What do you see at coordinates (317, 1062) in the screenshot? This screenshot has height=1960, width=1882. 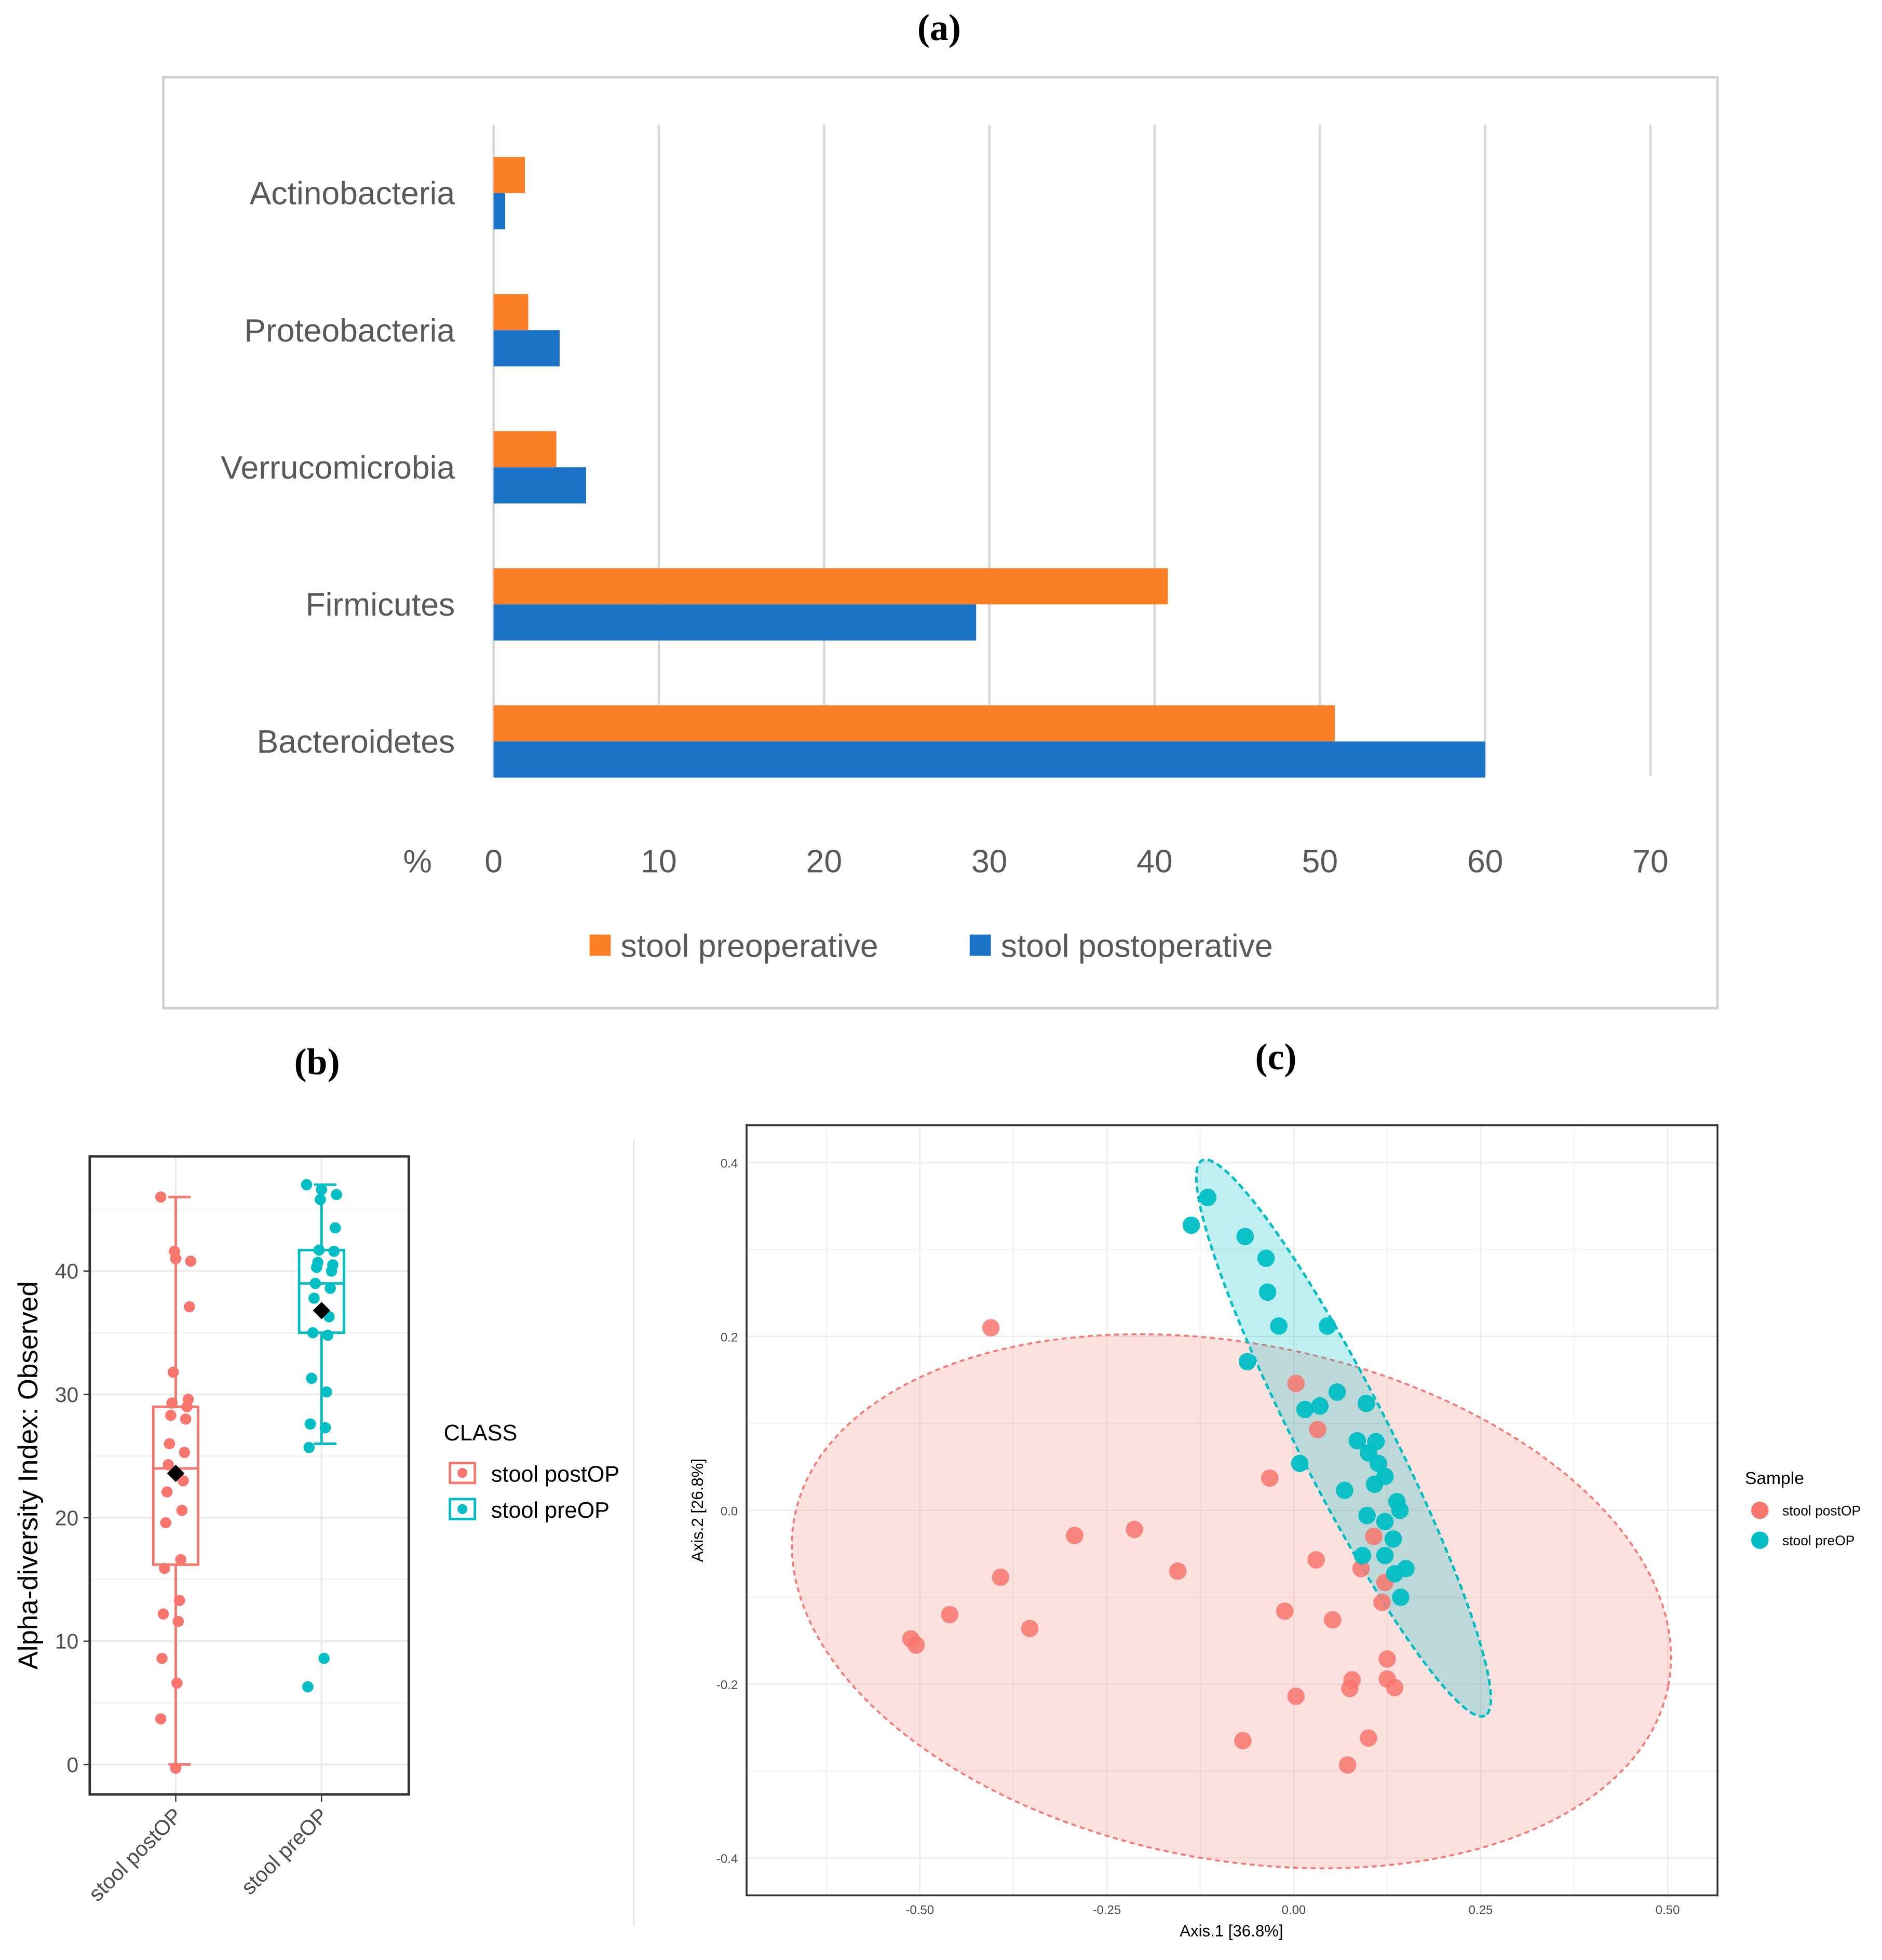 I see `panel-b-label: (b)` at bounding box center [317, 1062].